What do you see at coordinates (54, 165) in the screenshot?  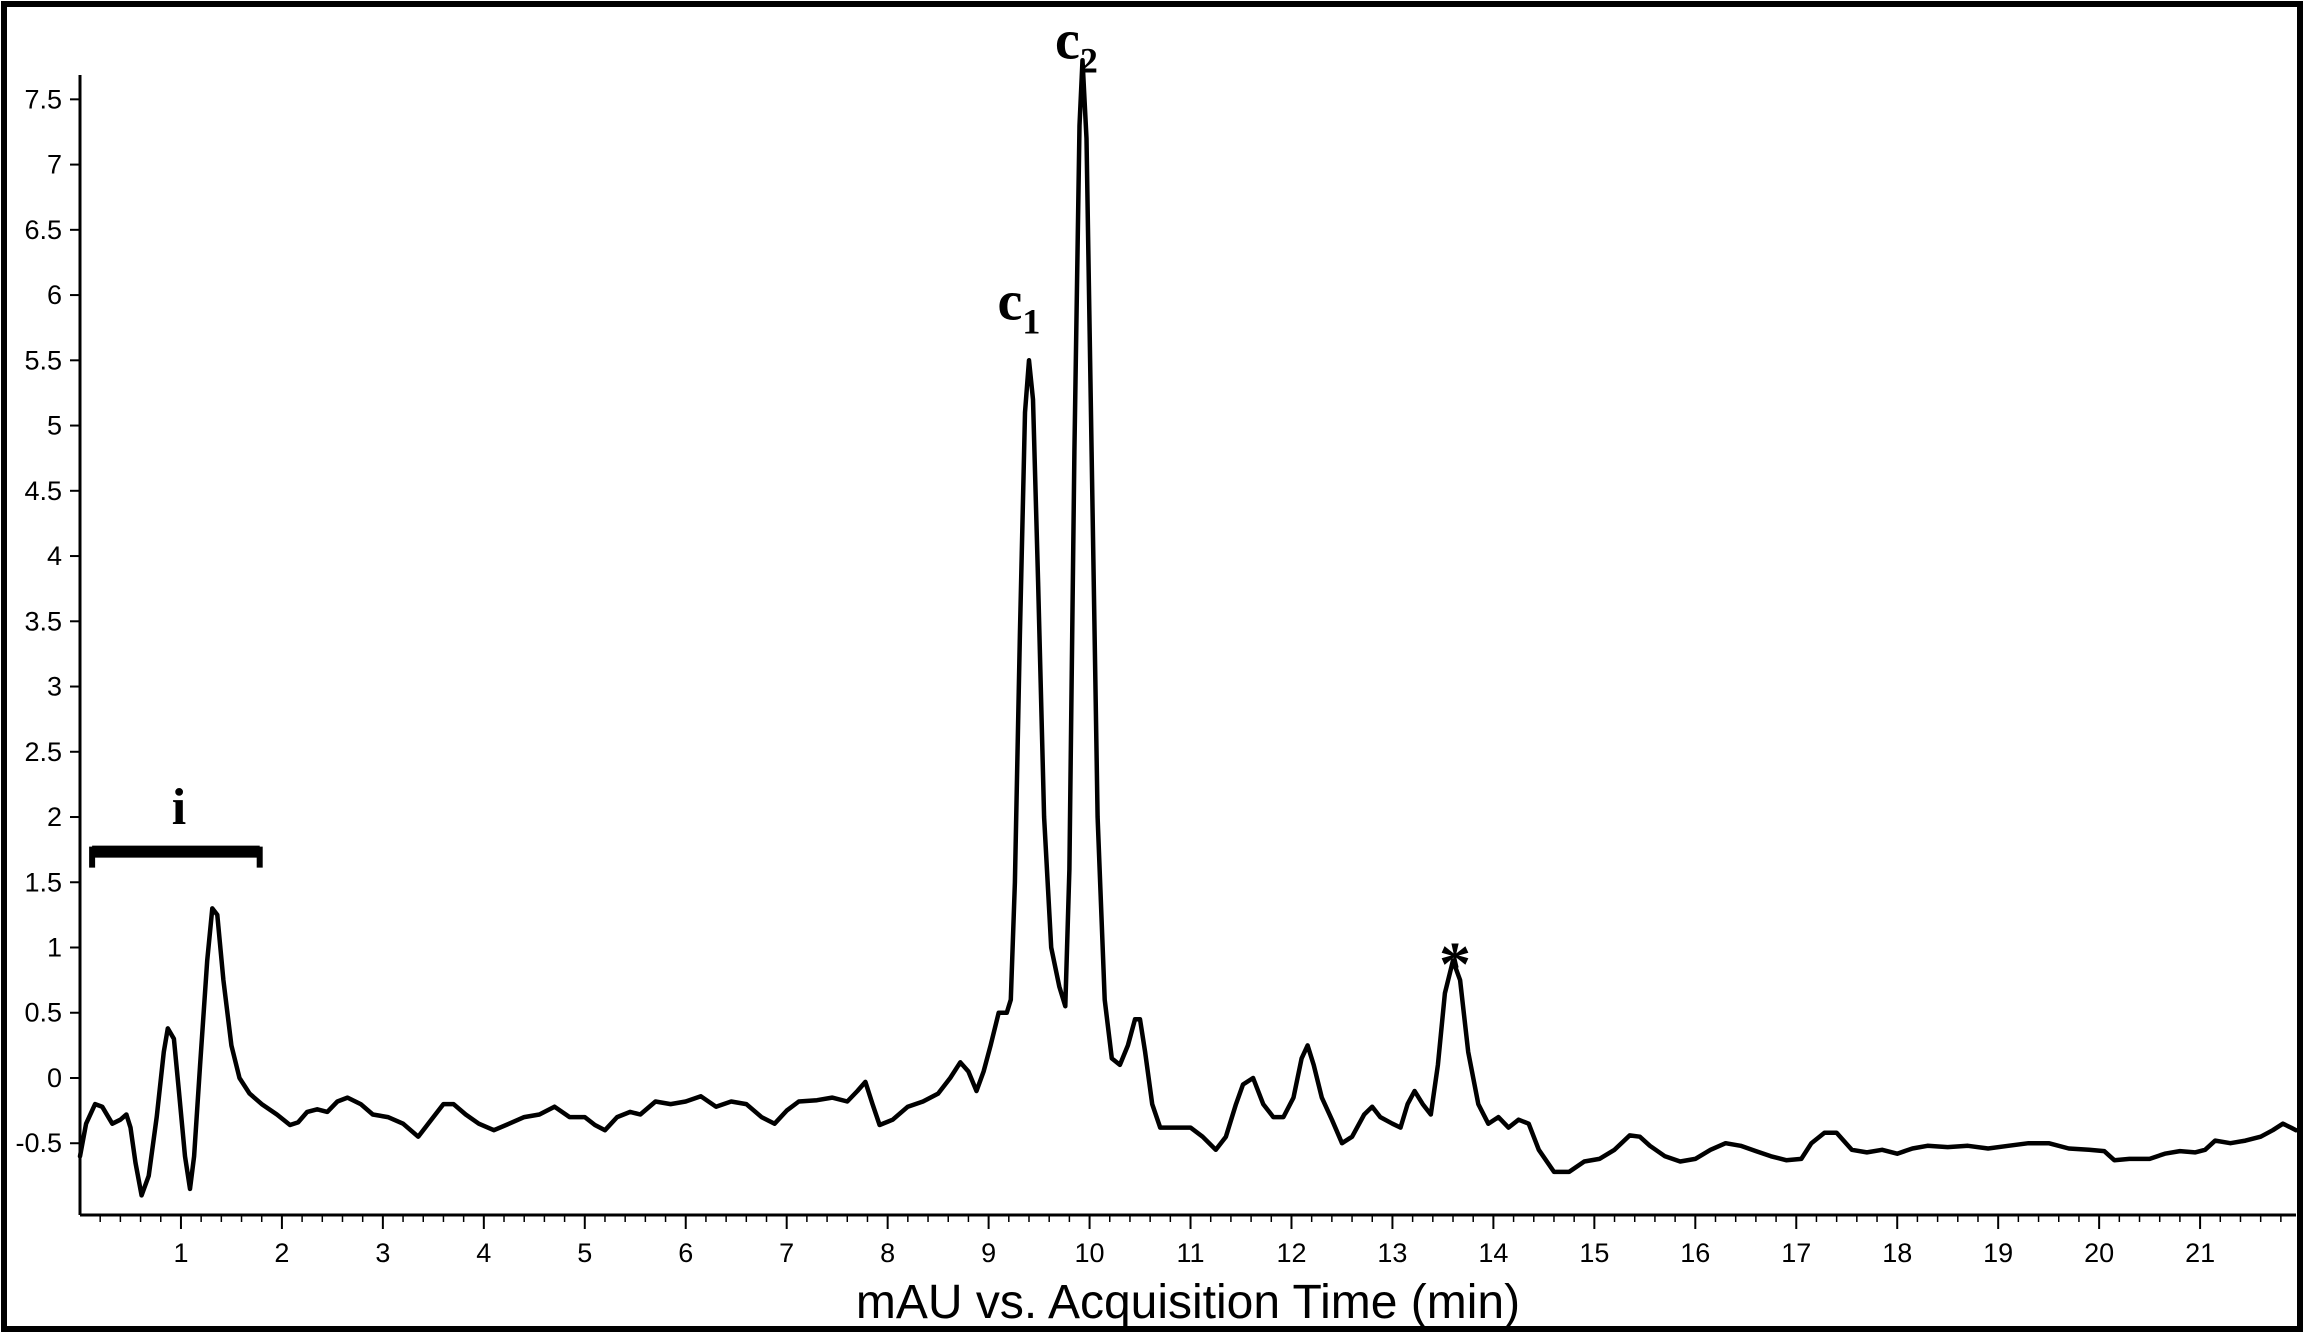 I see `y-tick-label: 7` at bounding box center [54, 165].